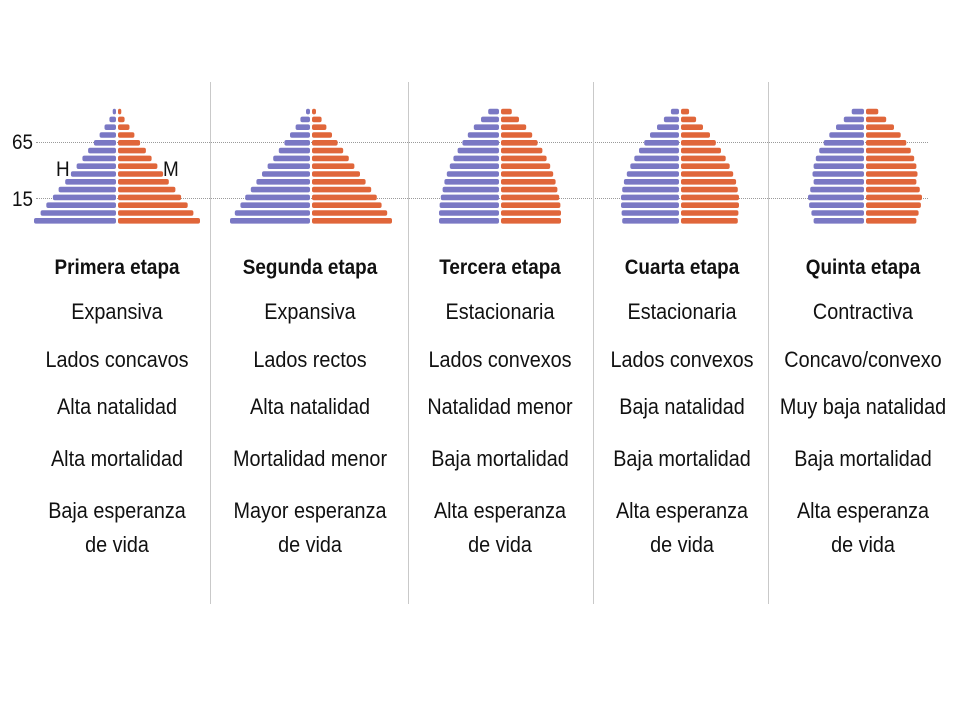 The image size is (960, 720). What do you see at coordinates (117, 510) in the screenshot?
I see `stage-life-expectancy-line1: Baja esperanza` at bounding box center [117, 510].